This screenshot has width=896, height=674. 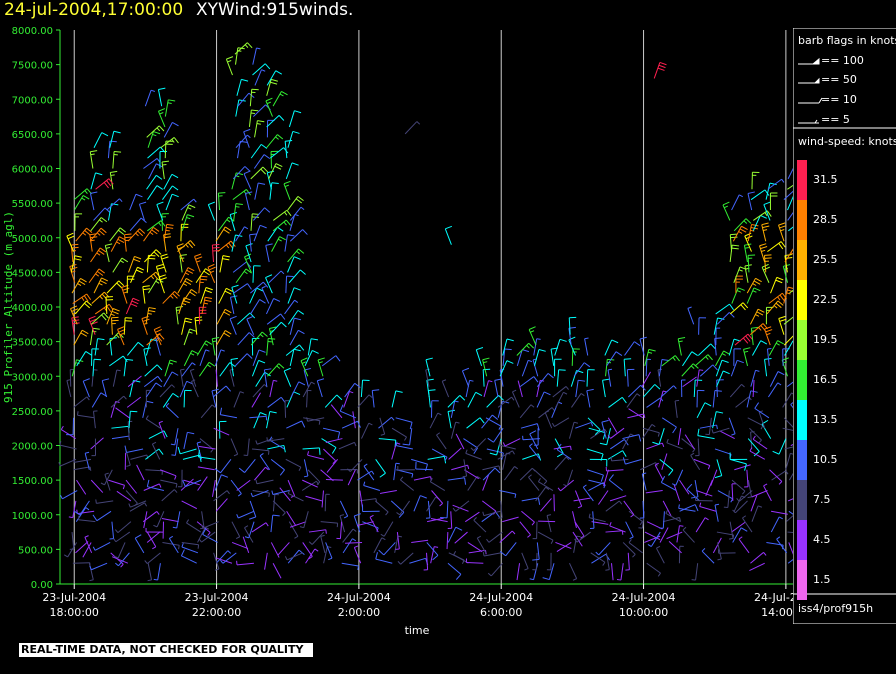 What do you see at coordinates (32, 343) in the screenshot?
I see `y-tick-label: 3500.00` at bounding box center [32, 343].